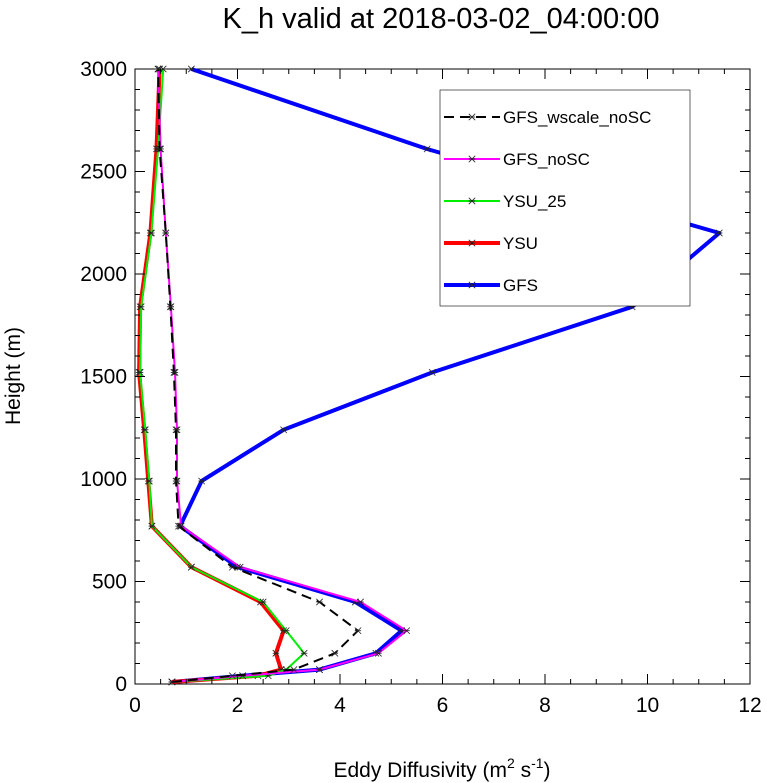  What do you see at coordinates (546, 159) in the screenshot?
I see `legend-gfs-nosc-label: GFS_noSC` at bounding box center [546, 159].